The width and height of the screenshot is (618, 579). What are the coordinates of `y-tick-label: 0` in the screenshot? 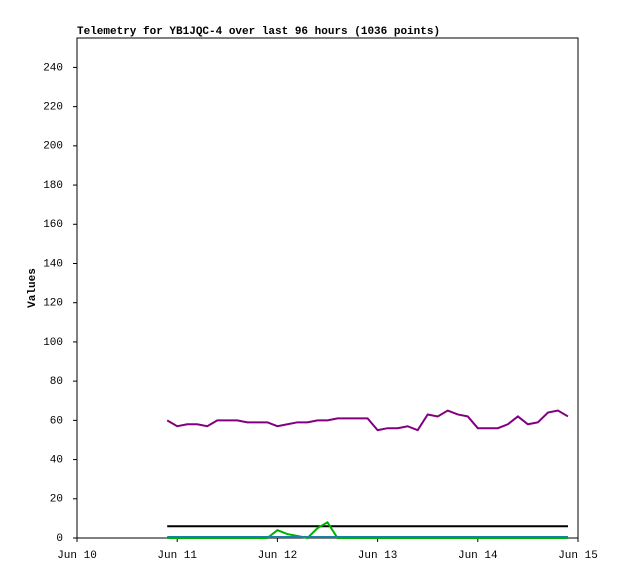 It's located at (59, 539).